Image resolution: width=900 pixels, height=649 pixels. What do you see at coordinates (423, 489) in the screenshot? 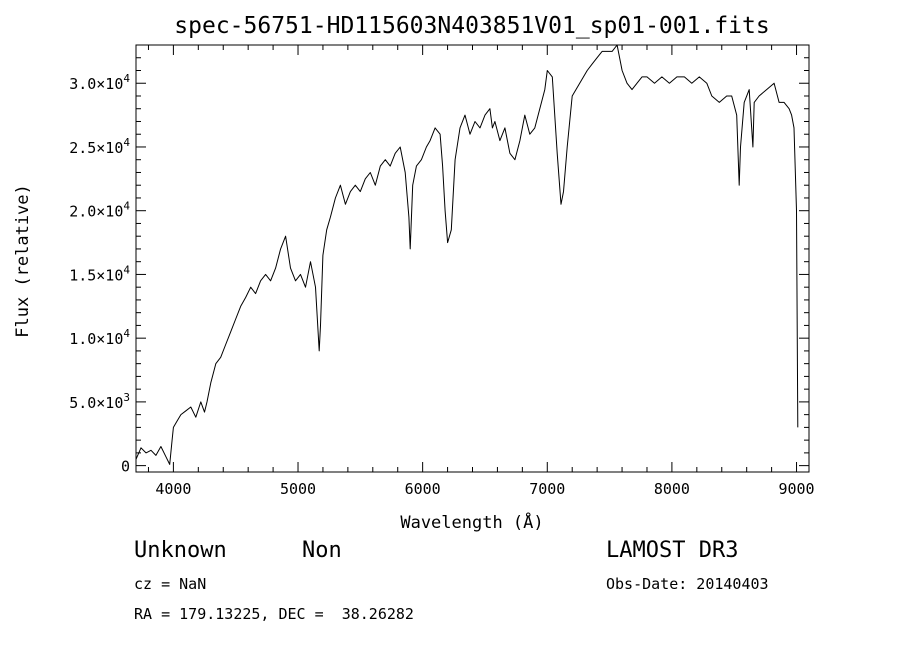
I see `x-tick-label: 6000` at bounding box center [423, 489].